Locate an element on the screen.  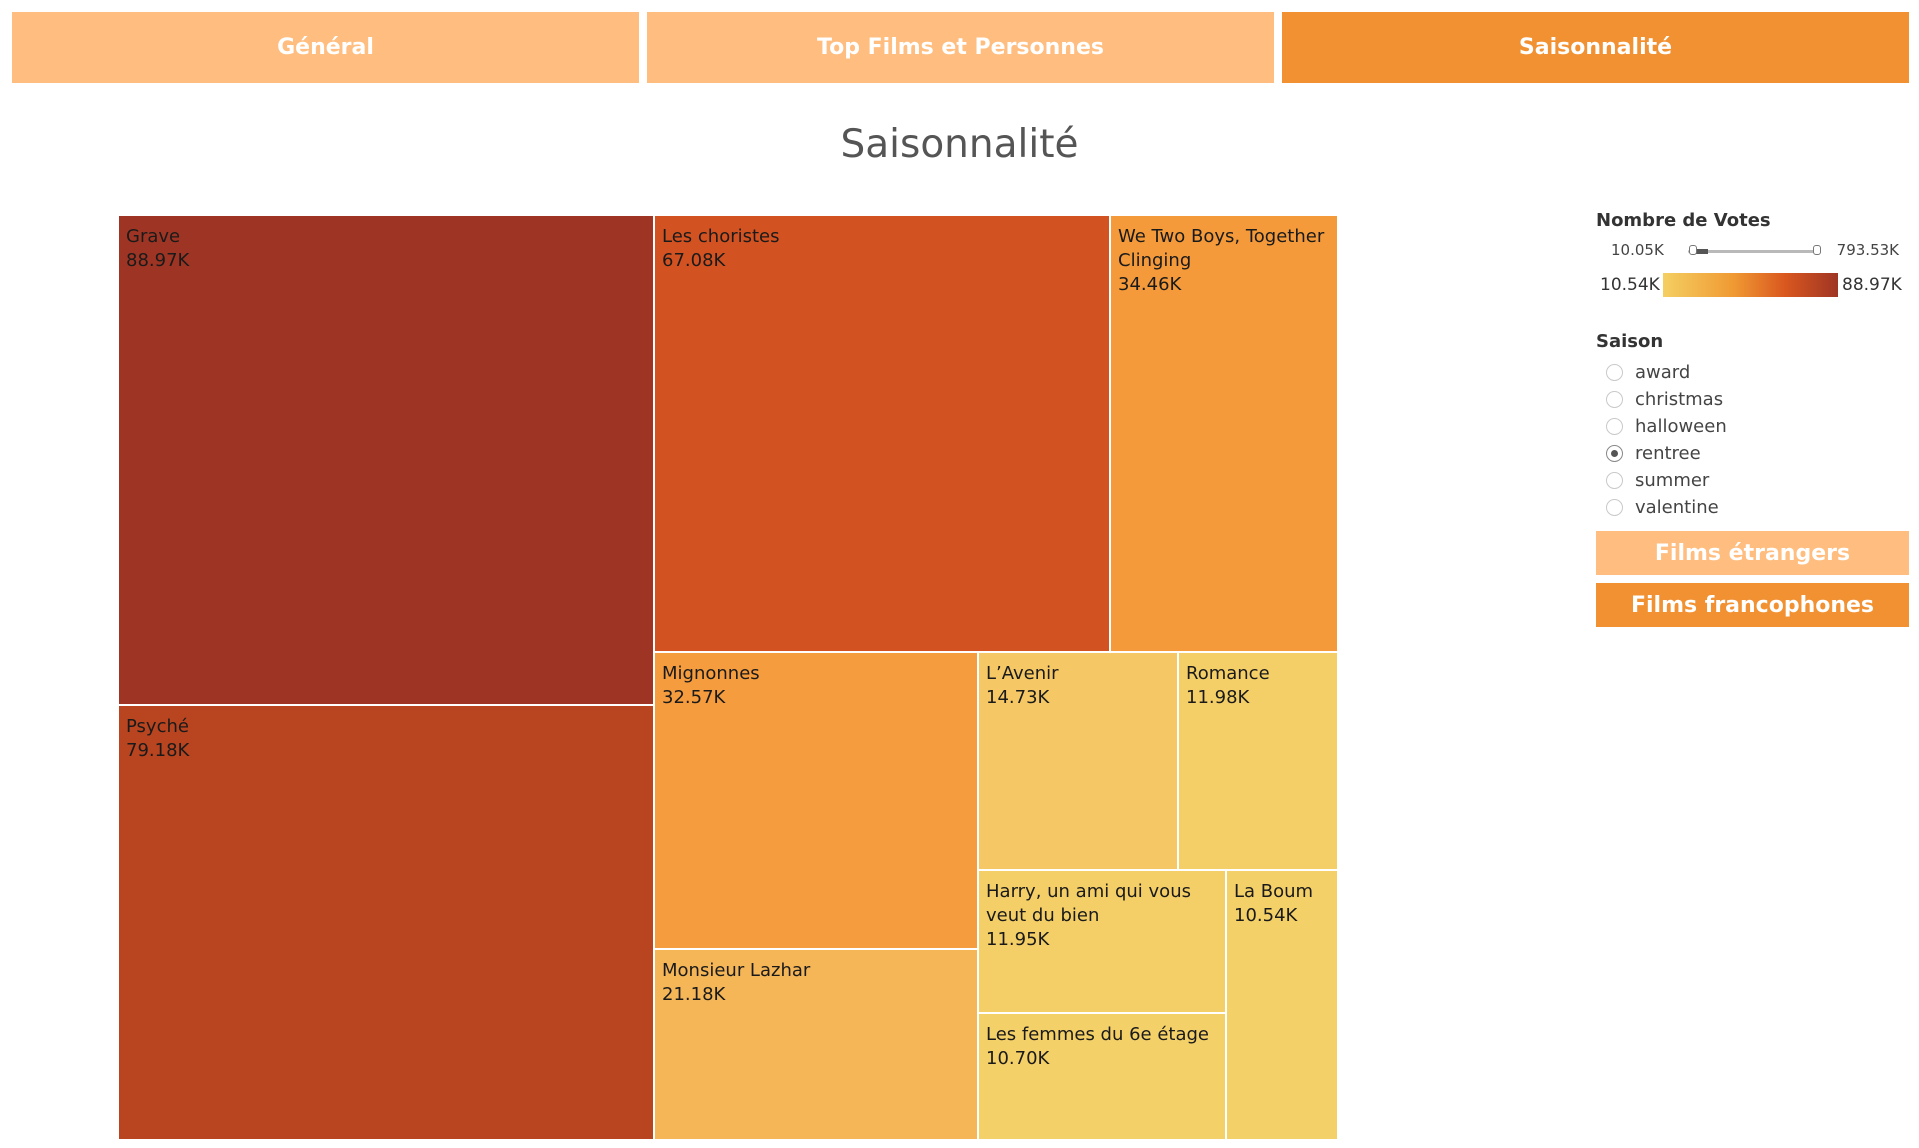
treemap-cell-name: Les choristes is located at coordinates (721, 236).